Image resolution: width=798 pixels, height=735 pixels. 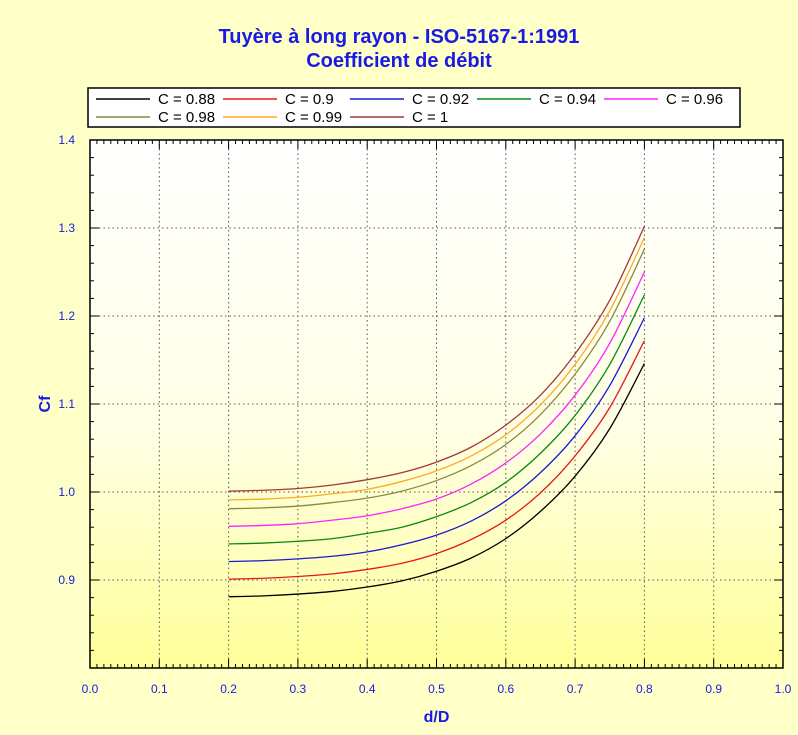 I want to click on legend-entry: C = 0.88, so click(x=186, y=99).